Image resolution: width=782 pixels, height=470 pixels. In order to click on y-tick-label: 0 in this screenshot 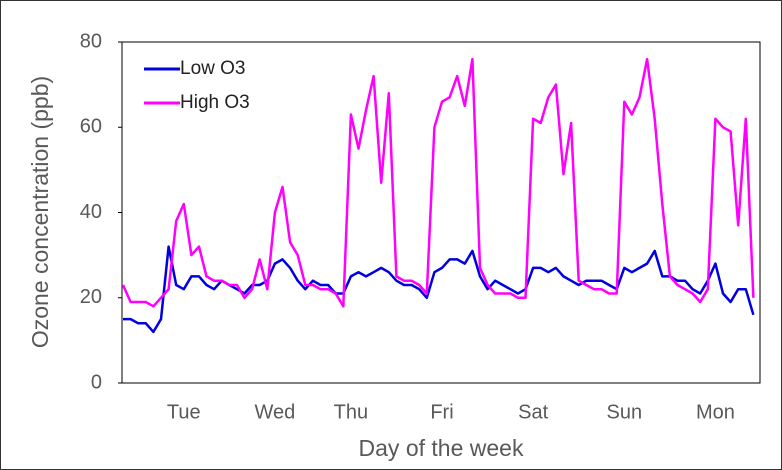, I will do `click(96, 382)`.